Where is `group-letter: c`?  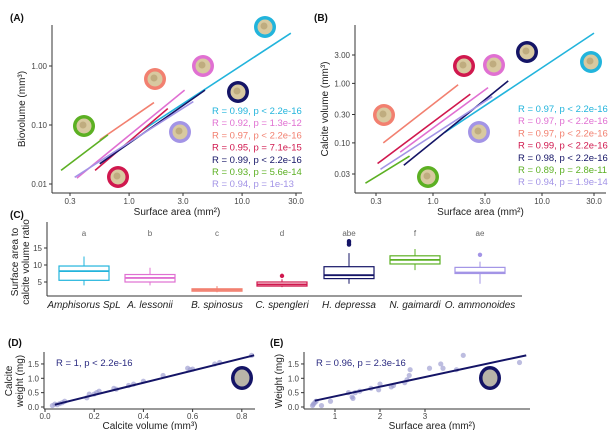 group-letter: c is located at coordinates (217, 233).